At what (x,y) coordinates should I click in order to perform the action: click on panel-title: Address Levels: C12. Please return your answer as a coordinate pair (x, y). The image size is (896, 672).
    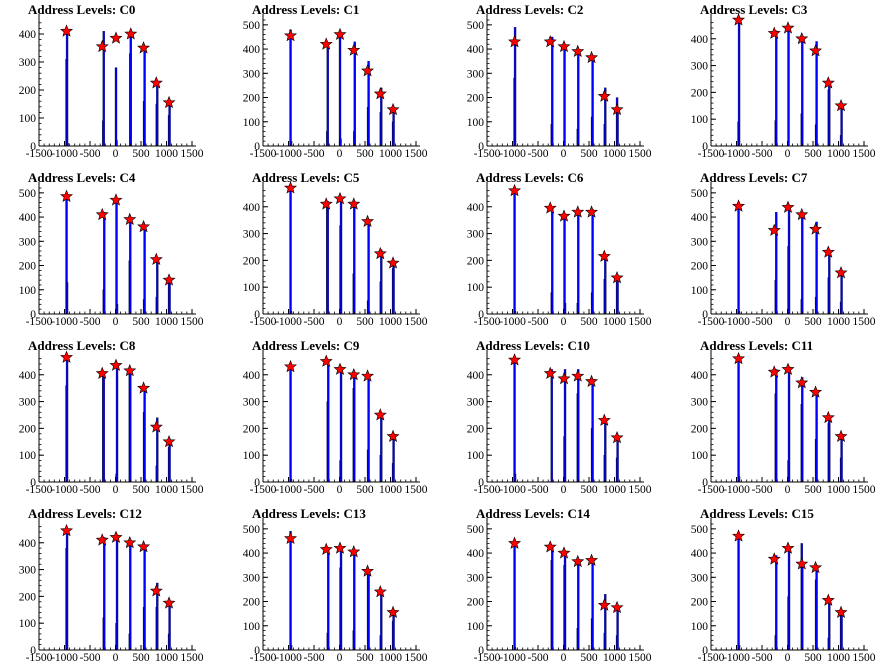
    Looking at the image, I should click on (85, 513).